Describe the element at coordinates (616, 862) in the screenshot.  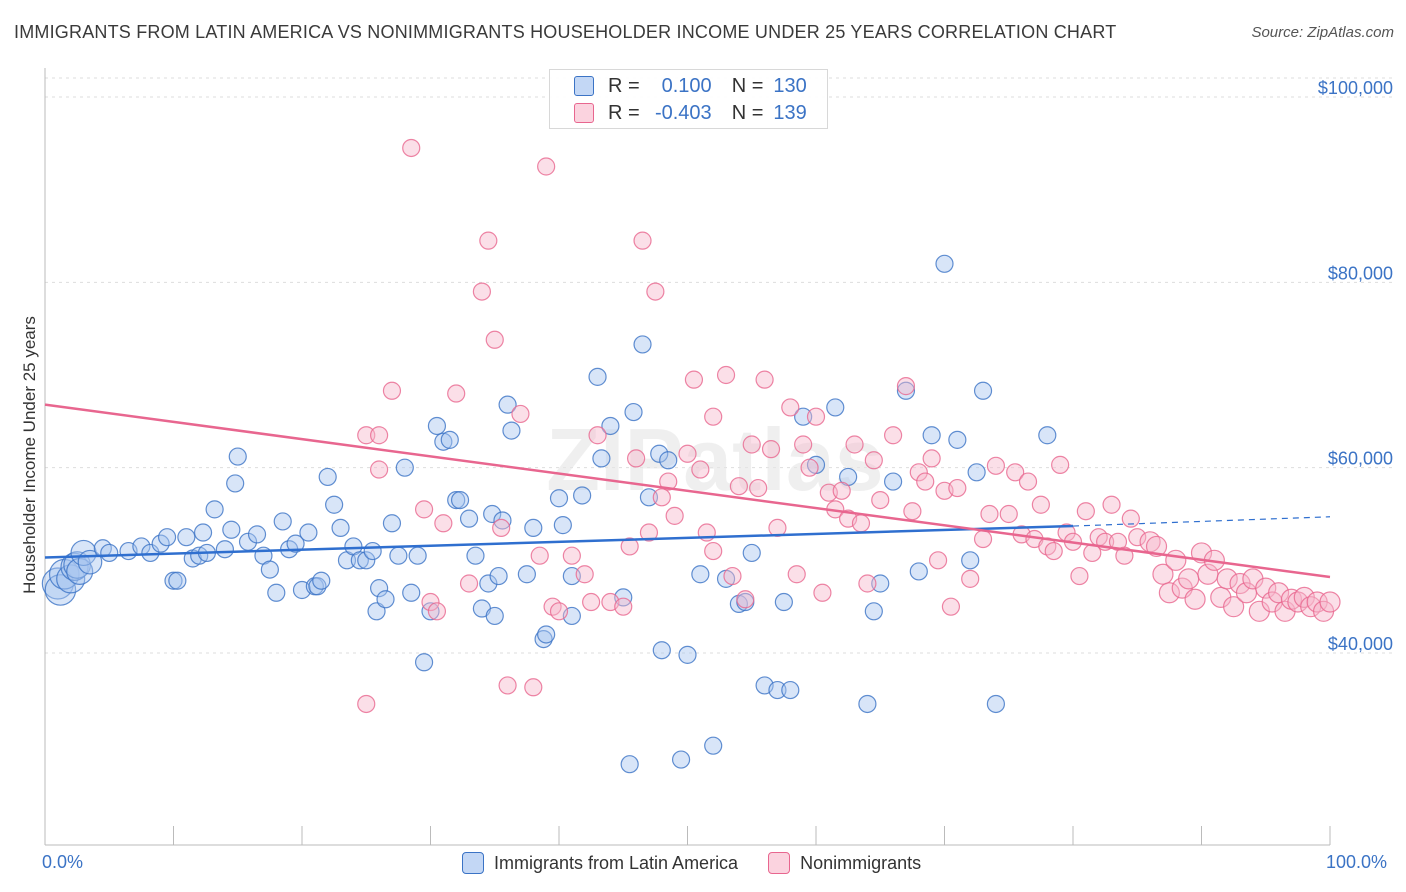
I see `legend-label: Immigrants from Latin America` at that location.